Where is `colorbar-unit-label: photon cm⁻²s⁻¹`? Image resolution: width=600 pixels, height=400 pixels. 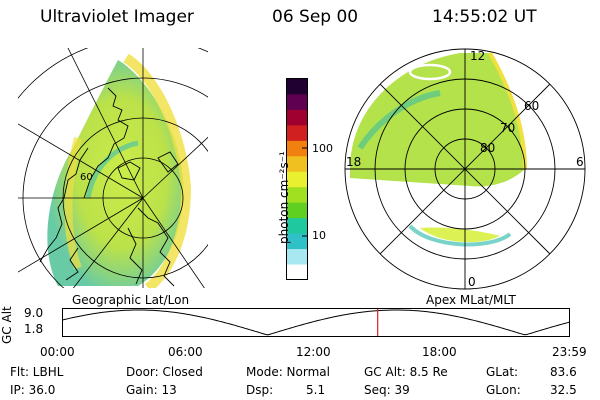
colorbar-unit-label: photon cm⁻²s⁻¹ is located at coordinates (284, 197).